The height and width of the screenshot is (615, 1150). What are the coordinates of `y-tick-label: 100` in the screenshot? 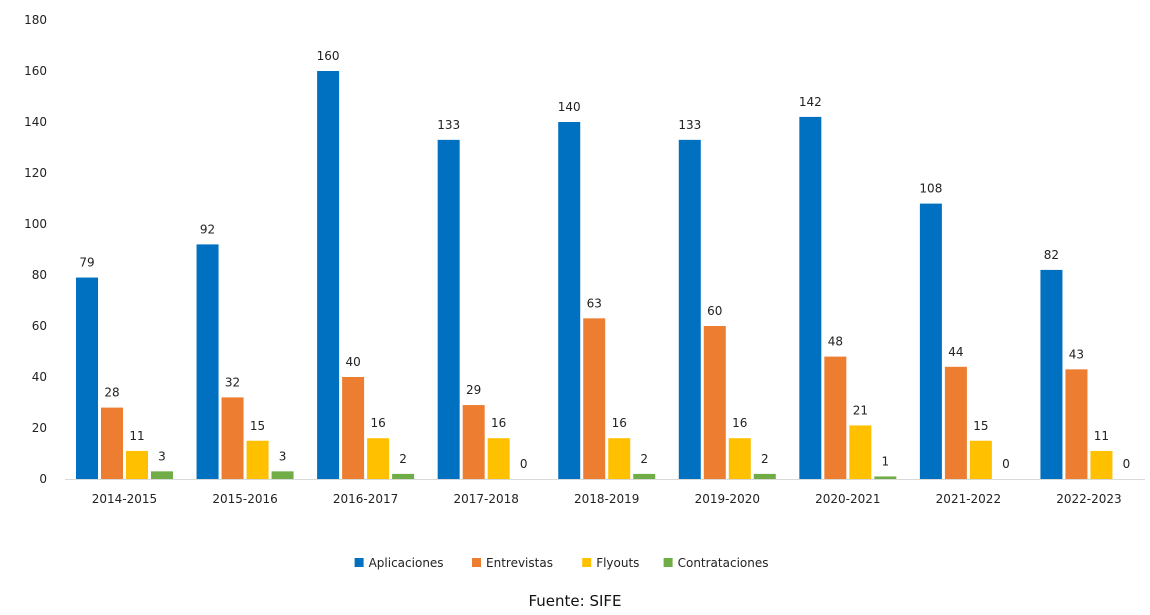 It's located at (35, 224).